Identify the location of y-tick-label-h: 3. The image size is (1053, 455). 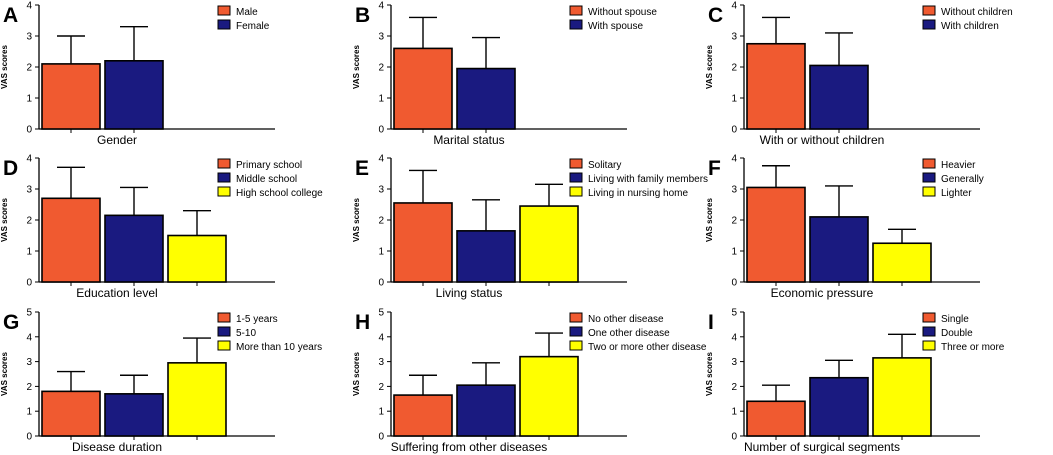
(381, 362).